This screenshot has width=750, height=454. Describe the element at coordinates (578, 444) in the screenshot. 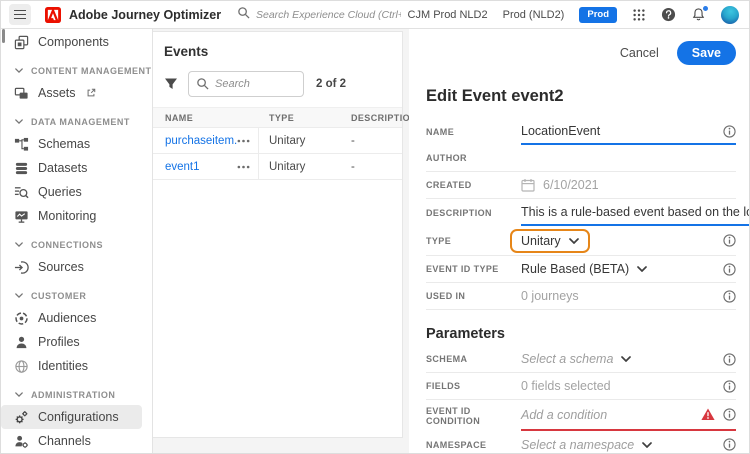

I see `namespace-dropdown: Select a namespace` at that location.